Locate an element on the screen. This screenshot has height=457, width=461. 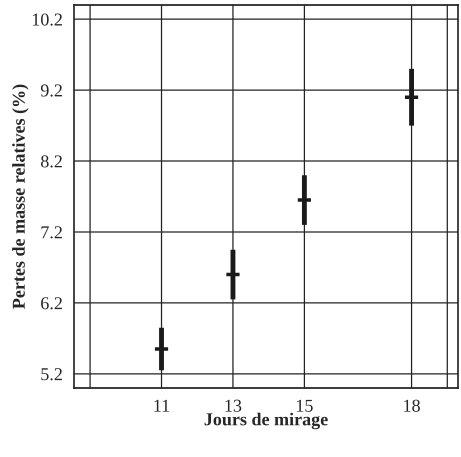
x-tick-label: 18 is located at coordinates (412, 406).